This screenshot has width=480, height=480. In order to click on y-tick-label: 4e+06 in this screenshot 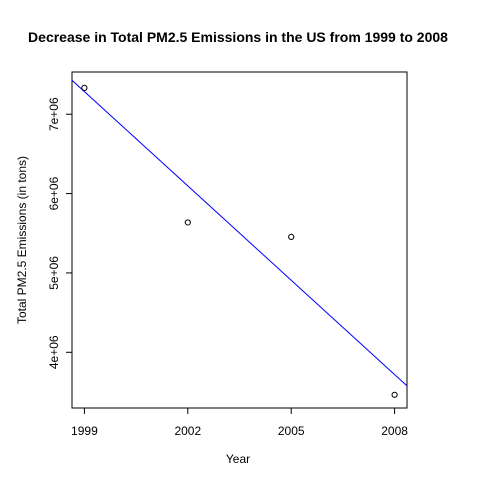, I will do `click(54, 352)`.